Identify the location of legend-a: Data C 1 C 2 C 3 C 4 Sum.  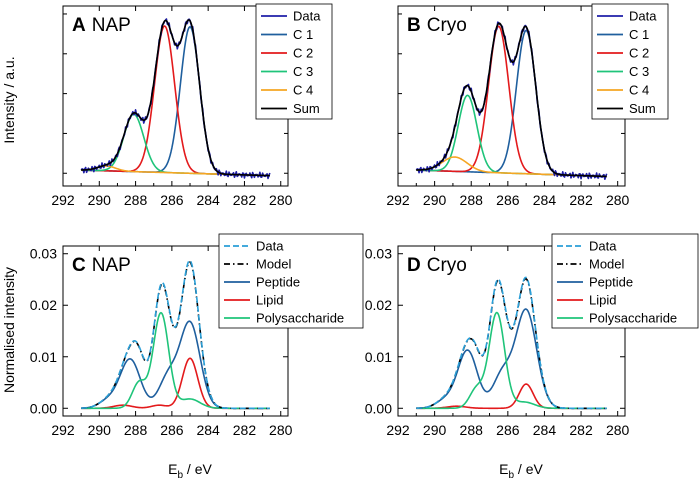
(294, 61).